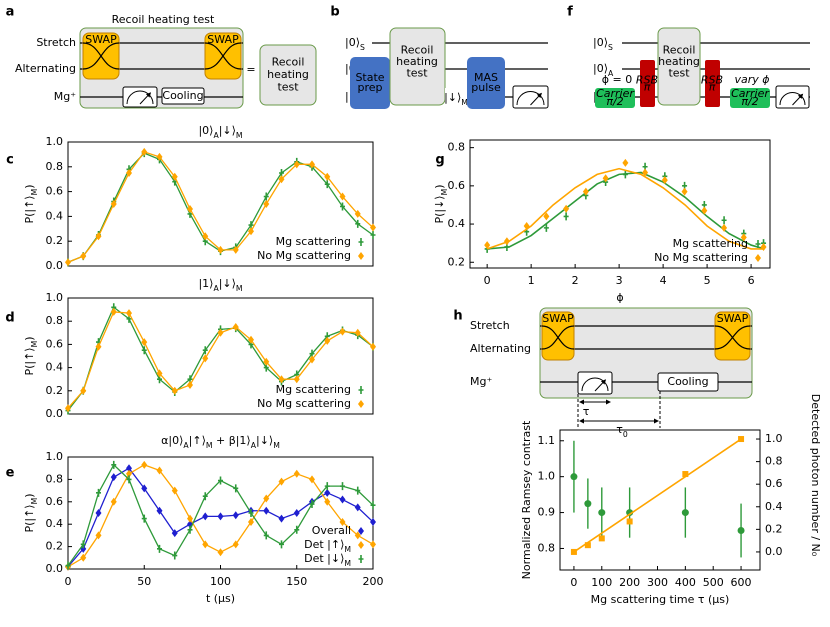 The image size is (830, 627). I want to click on box-label: RSB, so click(647, 80).